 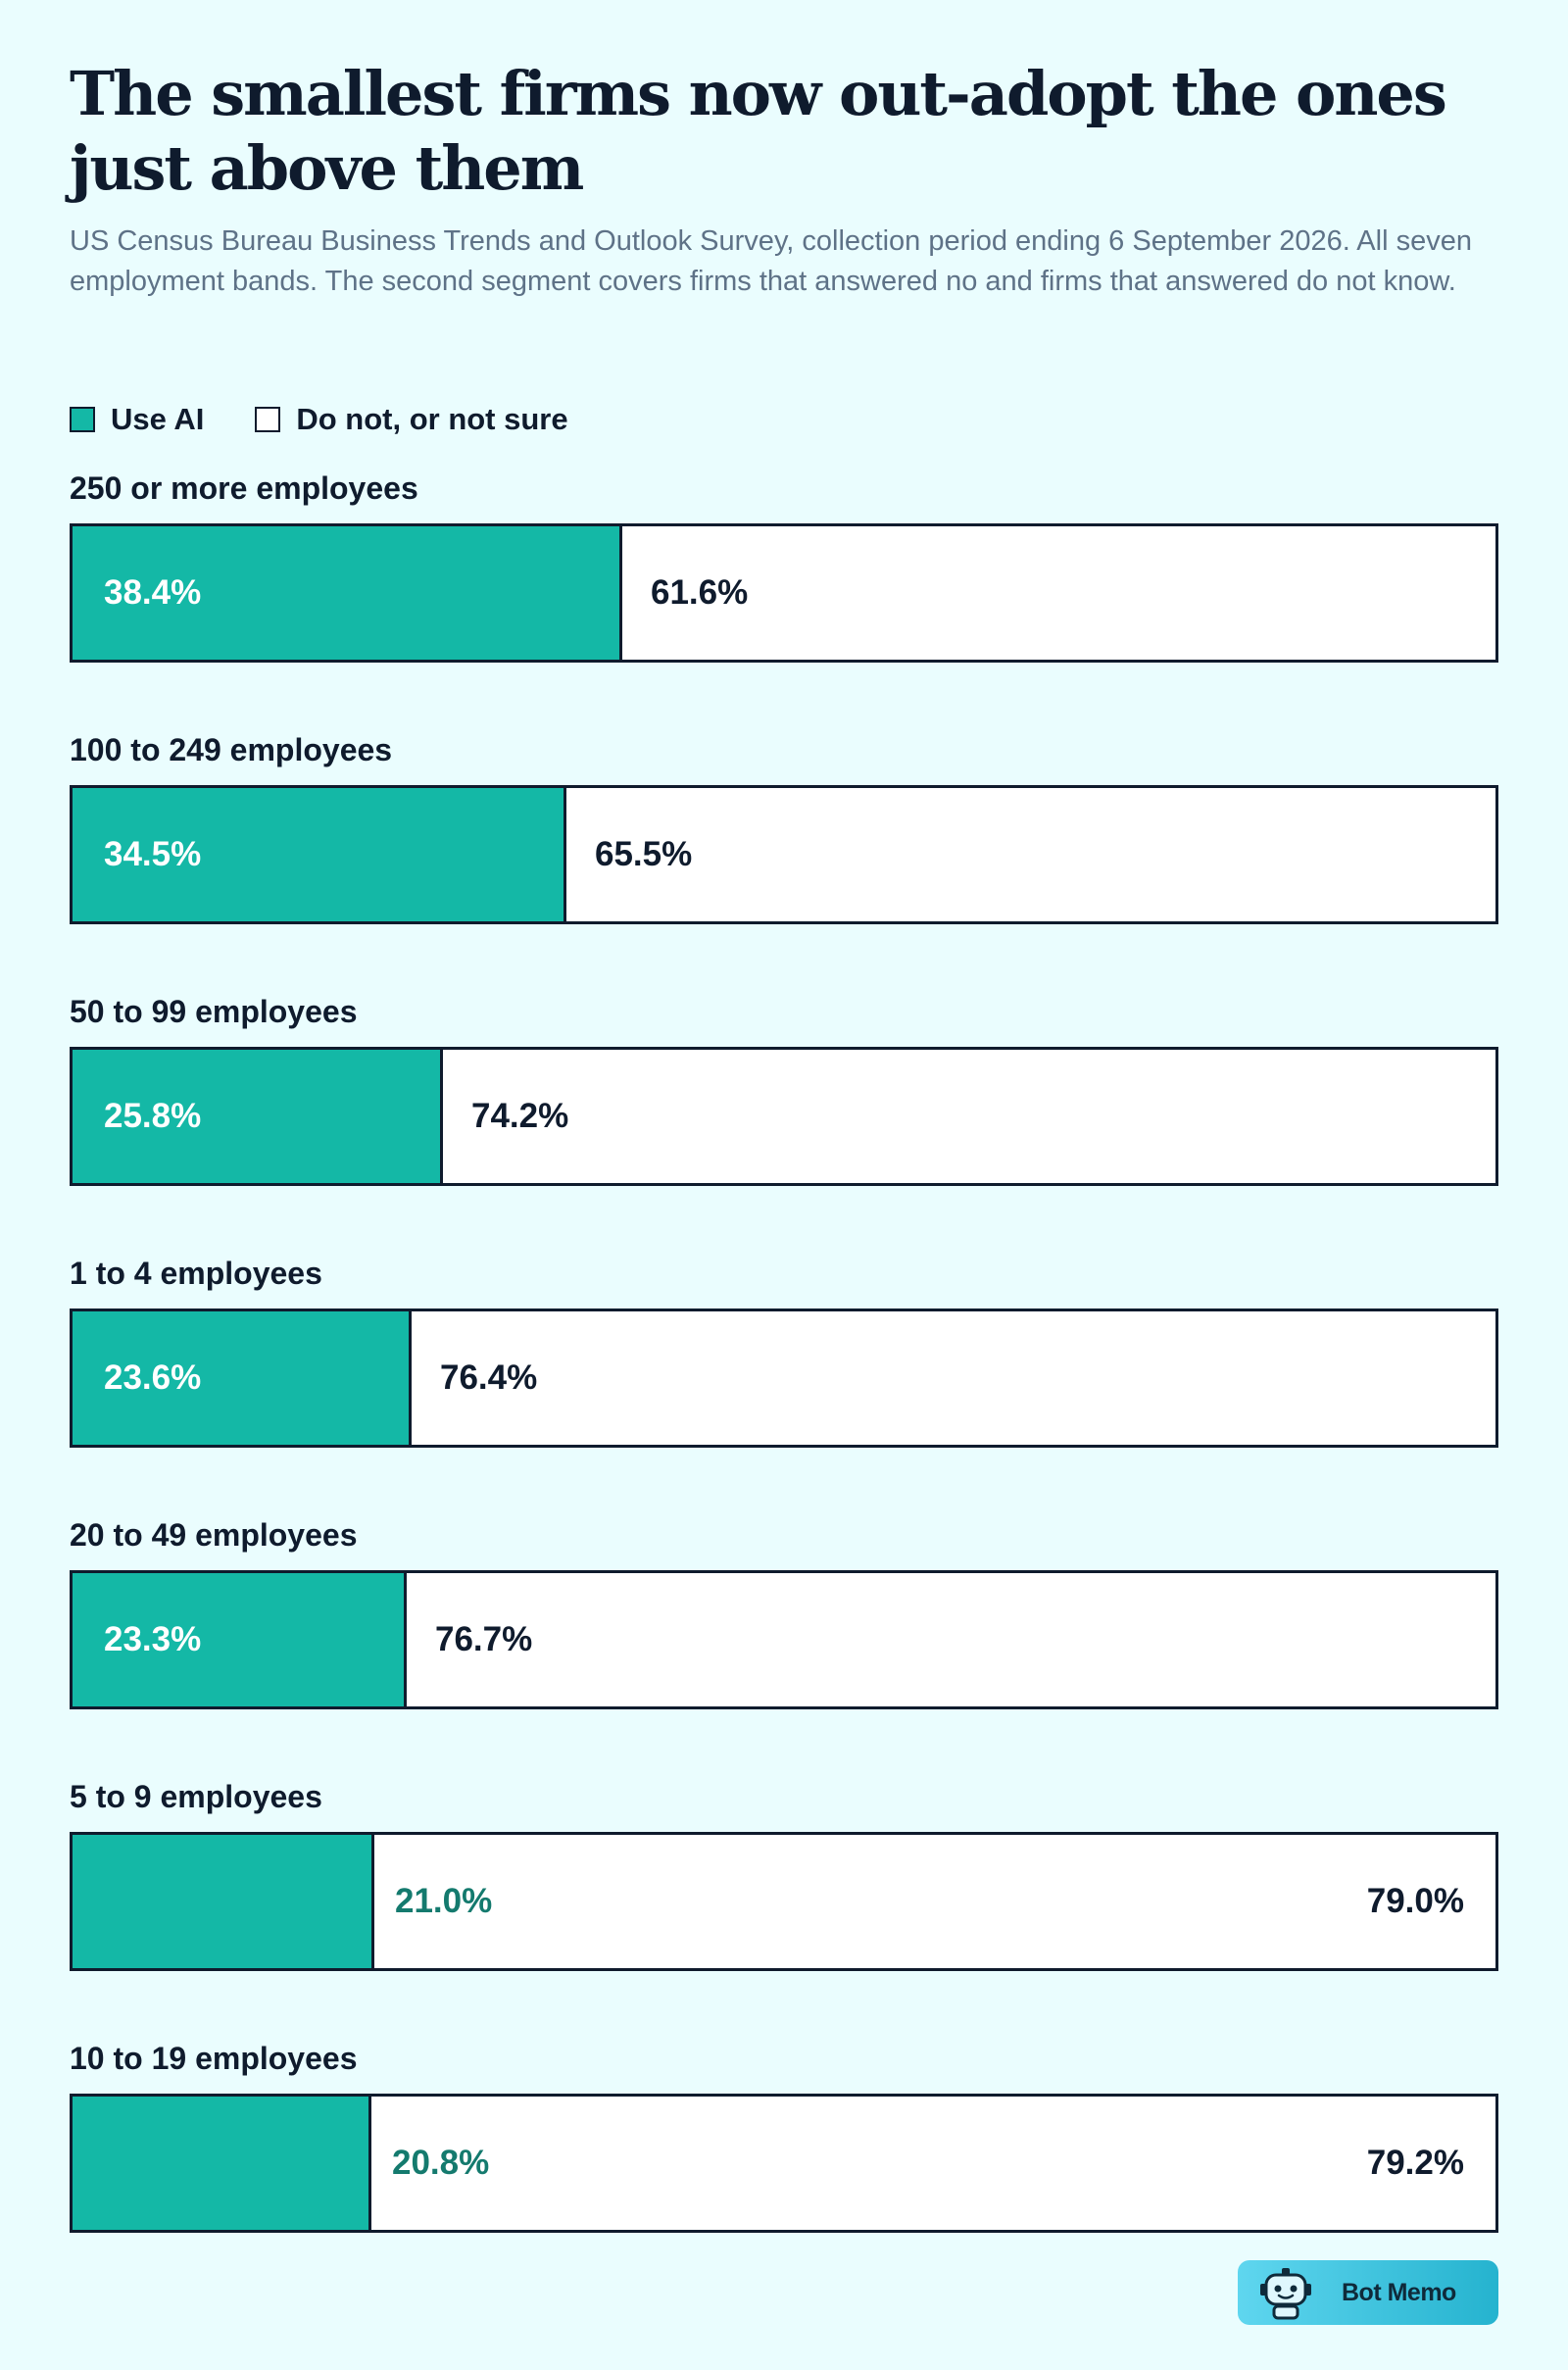 I want to click on category-label: 50 to 99 employees, so click(x=214, y=1012).